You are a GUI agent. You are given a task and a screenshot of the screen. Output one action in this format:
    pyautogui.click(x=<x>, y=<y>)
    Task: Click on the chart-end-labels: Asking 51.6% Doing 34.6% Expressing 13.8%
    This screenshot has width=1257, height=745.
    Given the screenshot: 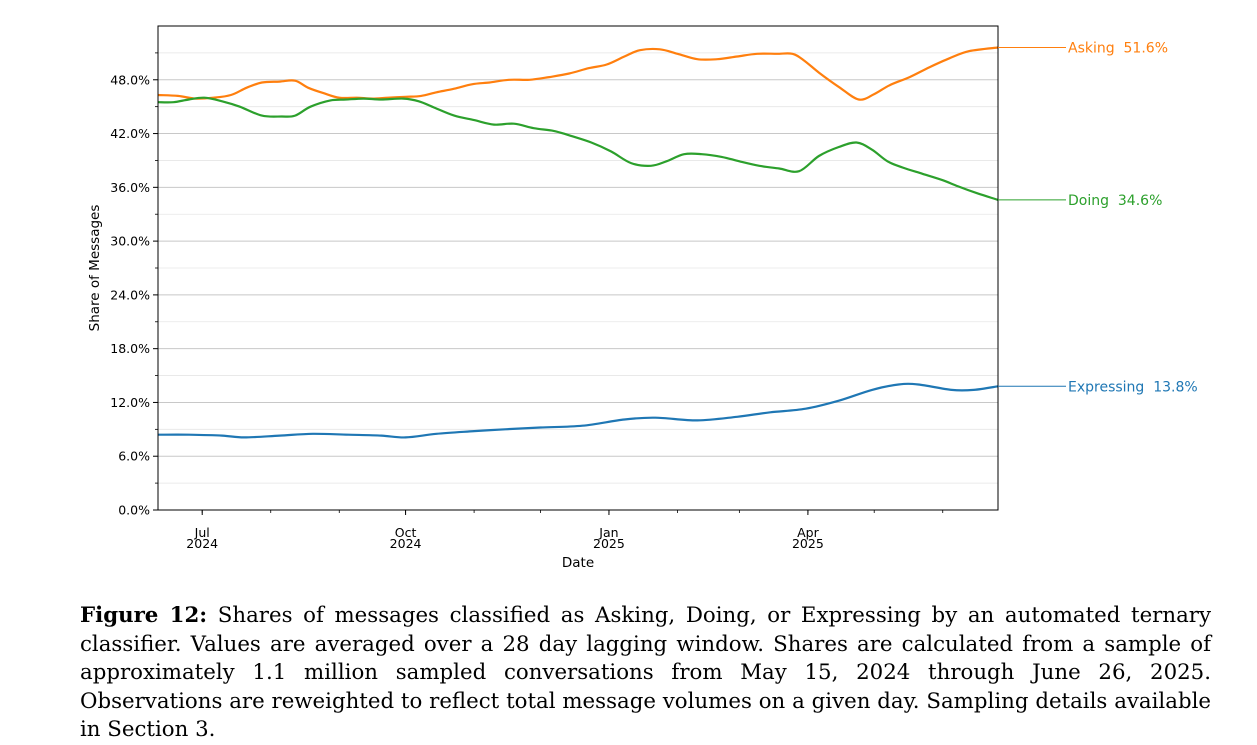 What is the action you would take?
    pyautogui.click(x=1098, y=218)
    